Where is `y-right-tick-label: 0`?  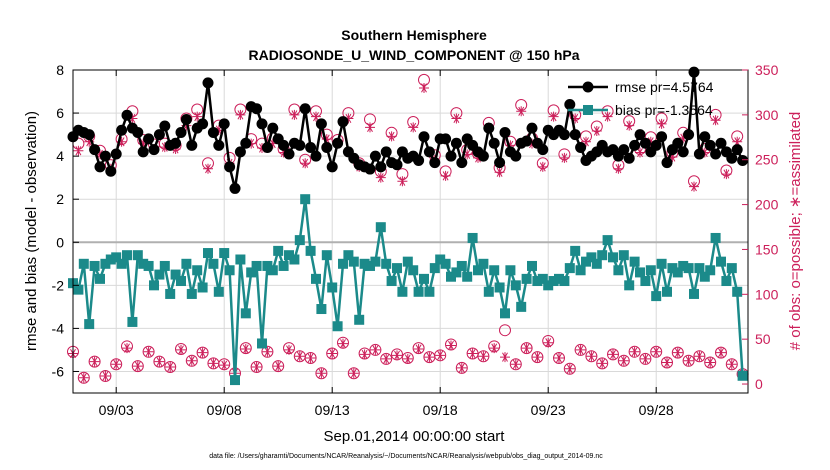 y-right-tick-label: 0 is located at coordinates (759, 384).